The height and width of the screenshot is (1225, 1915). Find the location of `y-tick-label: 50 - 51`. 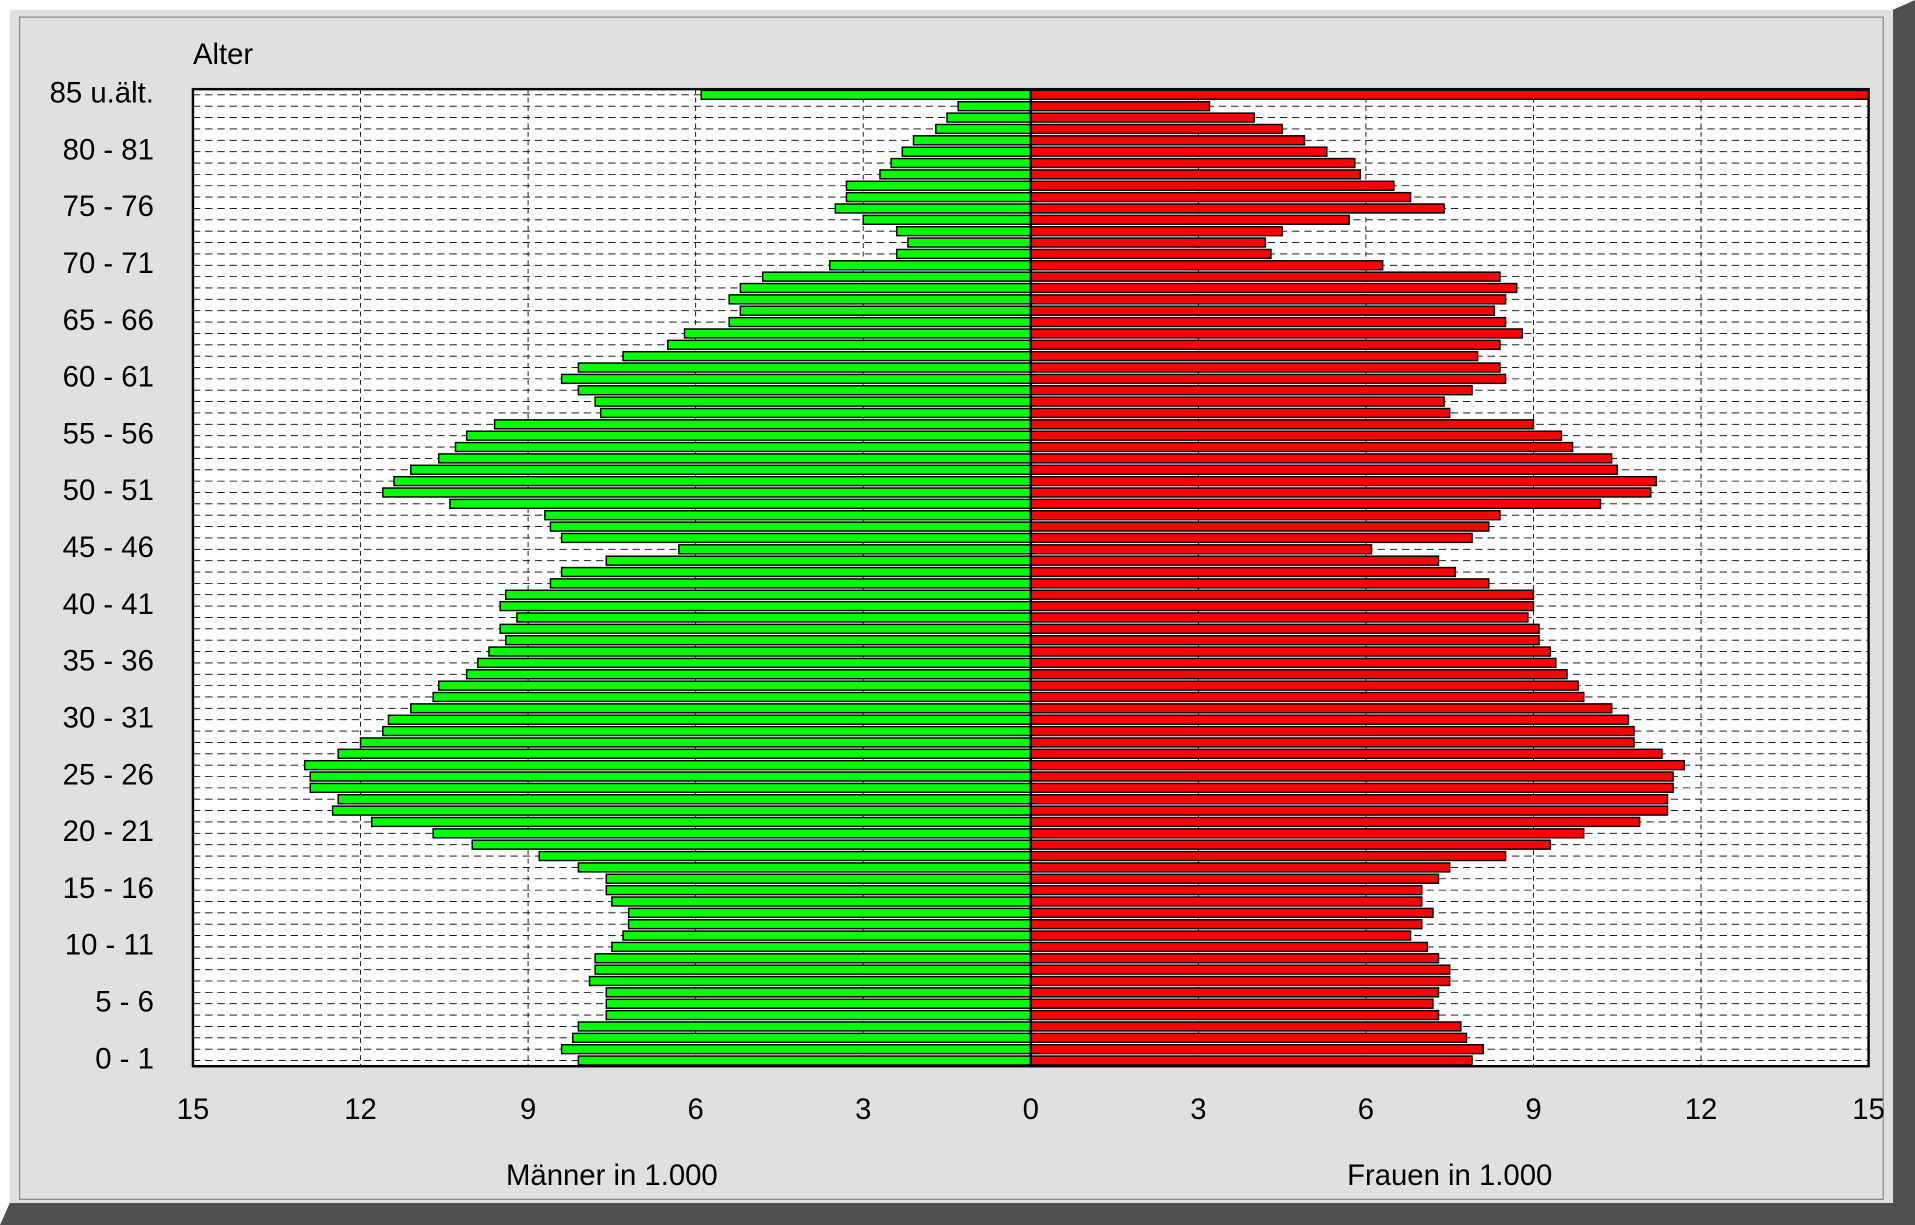

y-tick-label: 50 - 51 is located at coordinates (108, 490).